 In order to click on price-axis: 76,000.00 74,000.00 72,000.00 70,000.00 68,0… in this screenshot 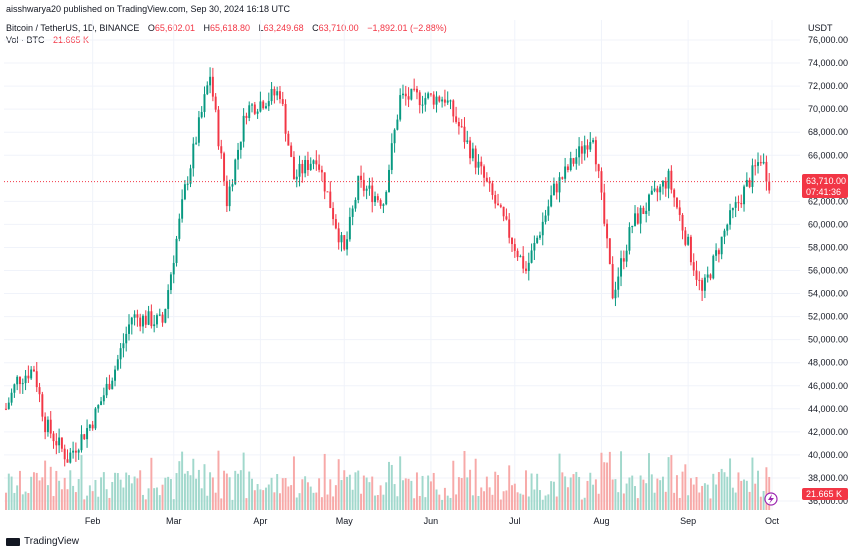, I will do `click(828, 270)`.